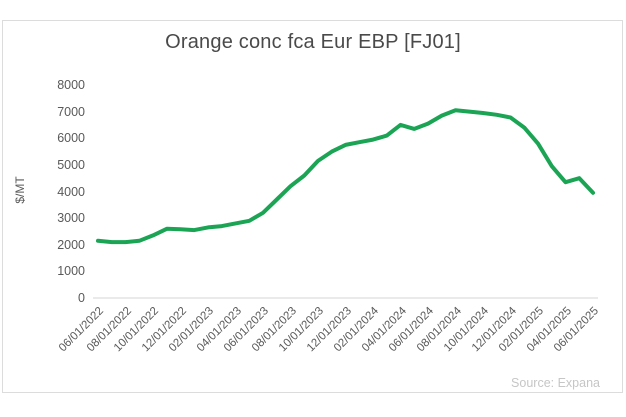  I want to click on y-tick-label: 7000, so click(71, 111).